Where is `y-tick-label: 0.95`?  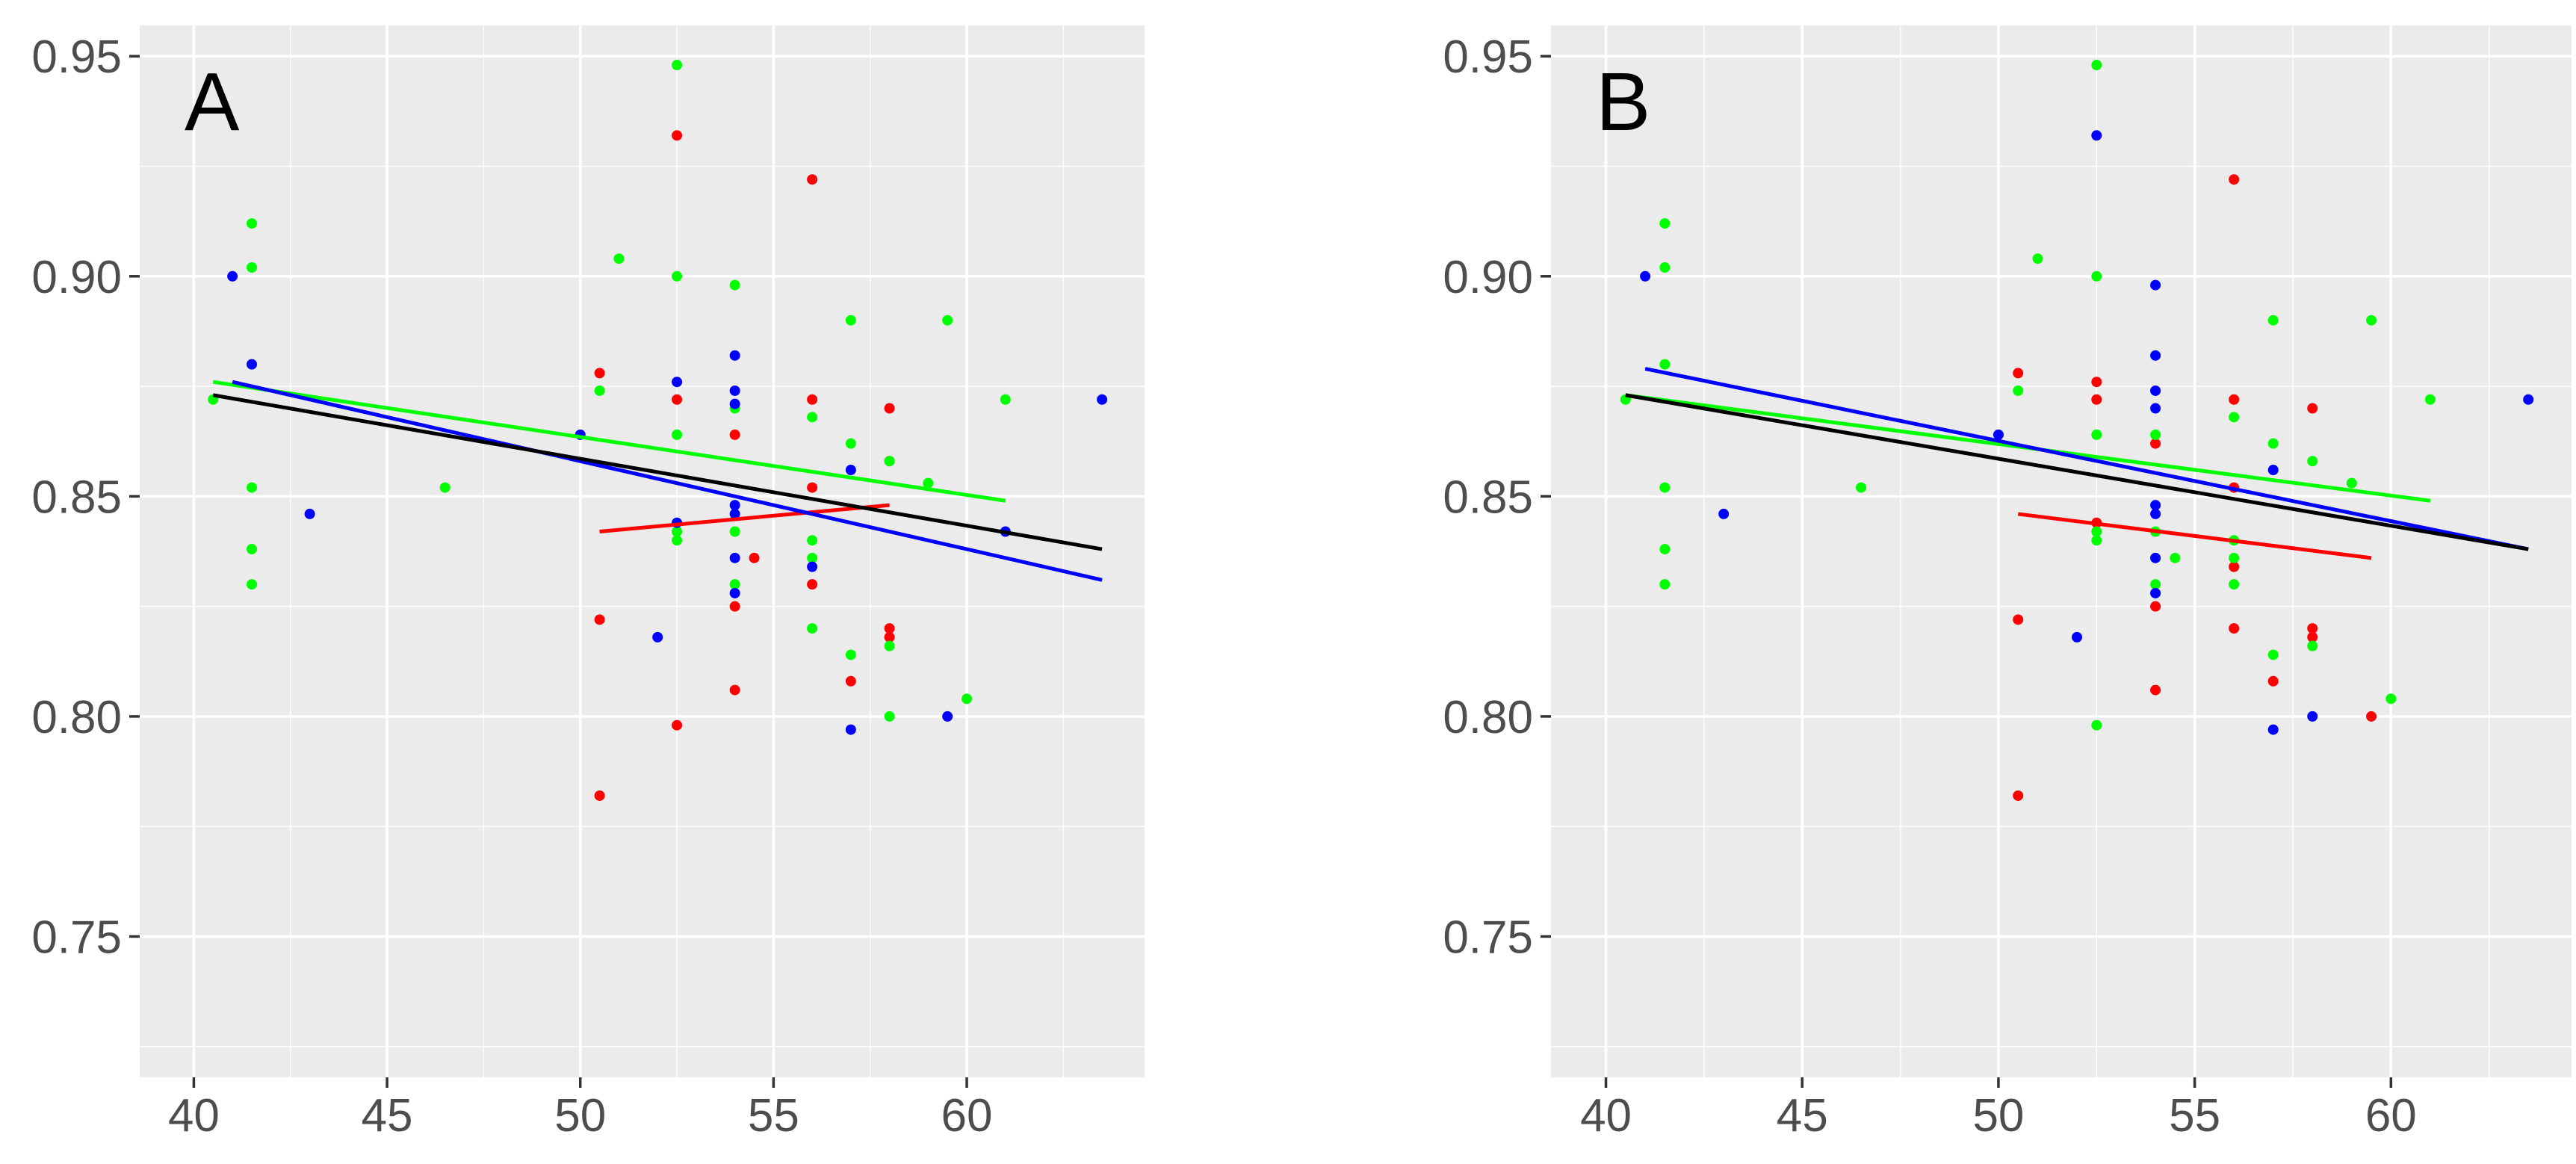 y-tick-label: 0.95 is located at coordinates (76, 57).